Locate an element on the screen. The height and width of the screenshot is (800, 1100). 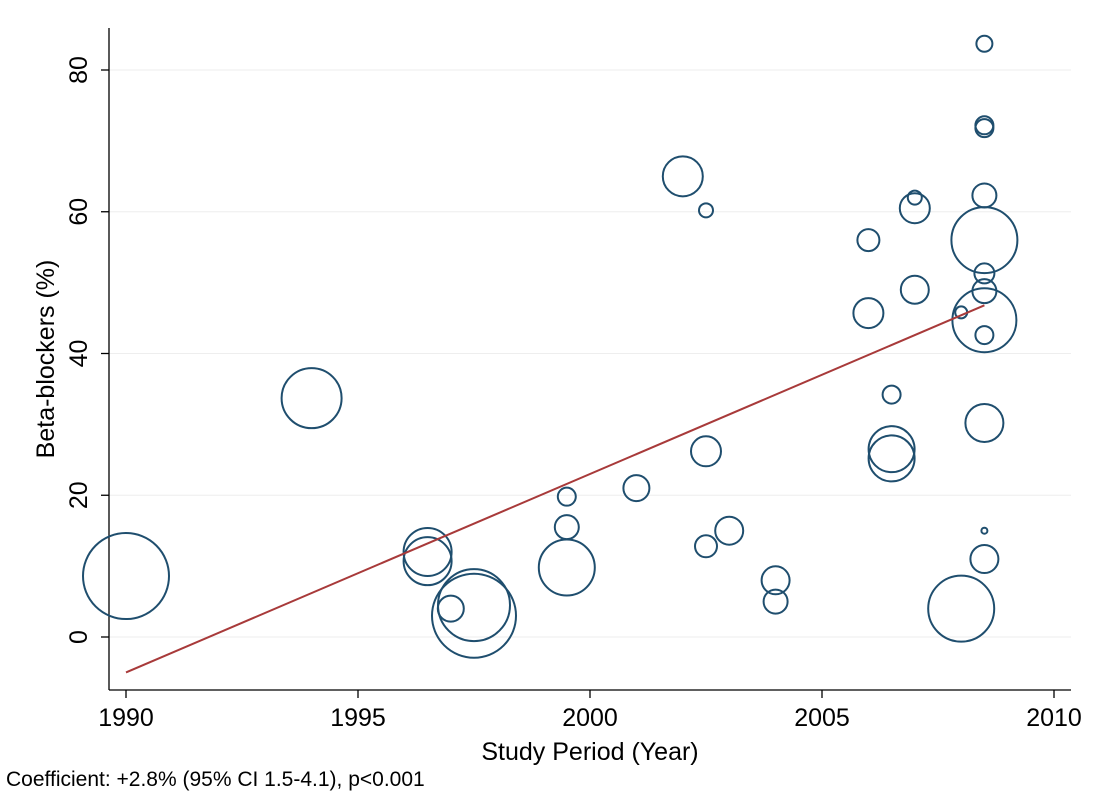
y-tick-label-80: 80 is located at coordinates (79, 70).